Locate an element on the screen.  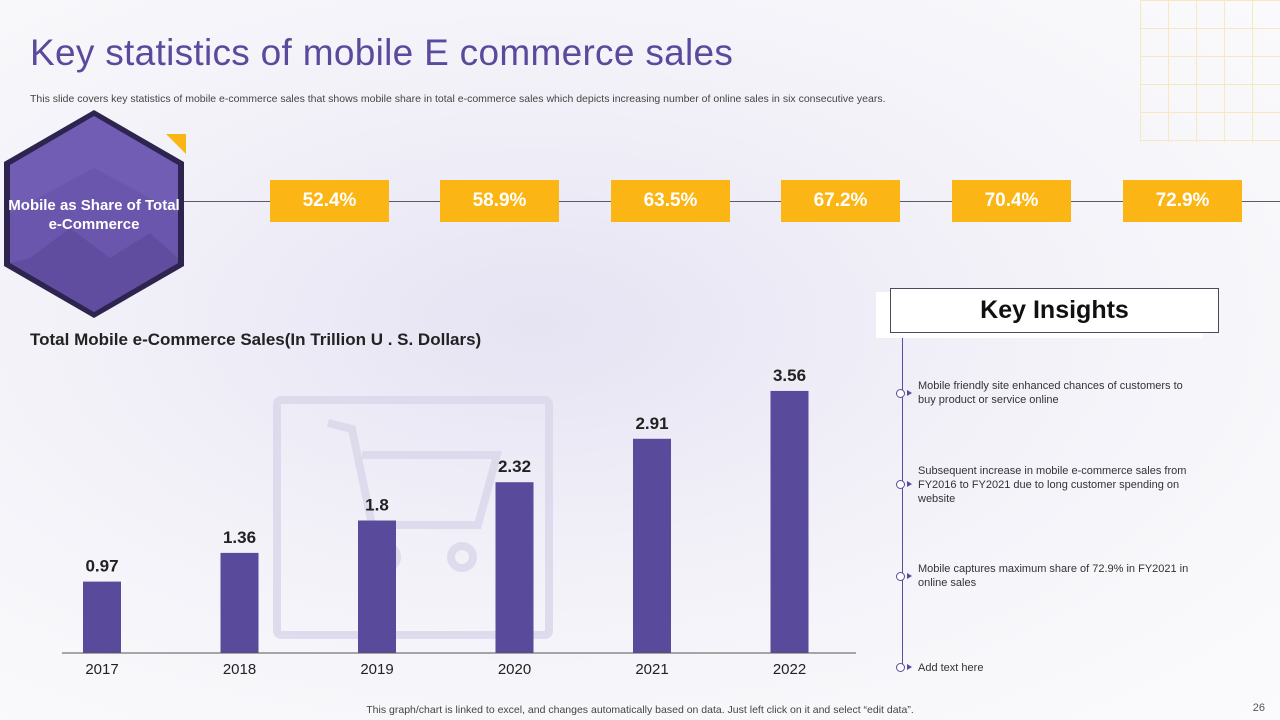
insights-title: Key Insights is located at coordinates (1054, 310).